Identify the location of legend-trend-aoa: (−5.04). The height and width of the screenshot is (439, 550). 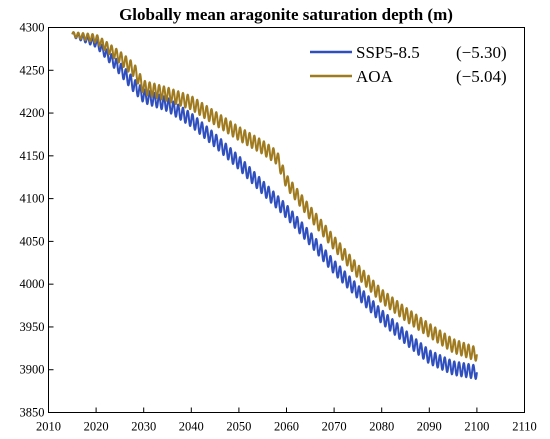
(481, 76).